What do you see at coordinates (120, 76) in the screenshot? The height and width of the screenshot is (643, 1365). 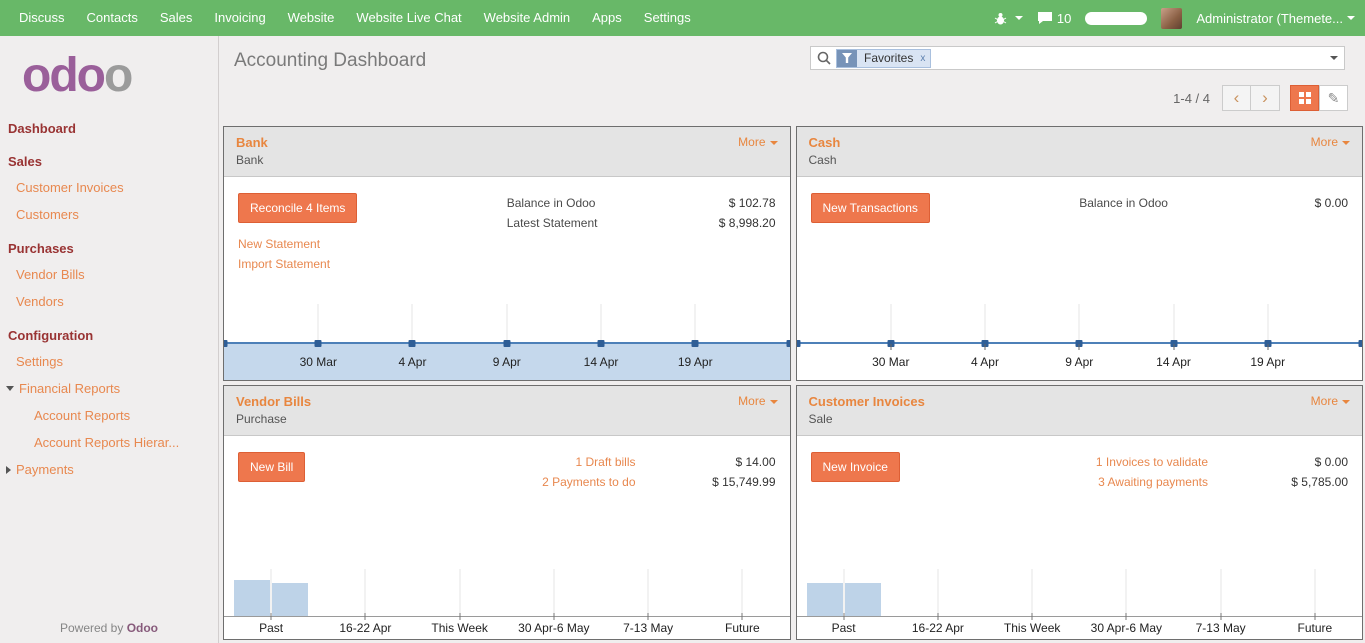 I see `odoo-logo: odoo` at bounding box center [120, 76].